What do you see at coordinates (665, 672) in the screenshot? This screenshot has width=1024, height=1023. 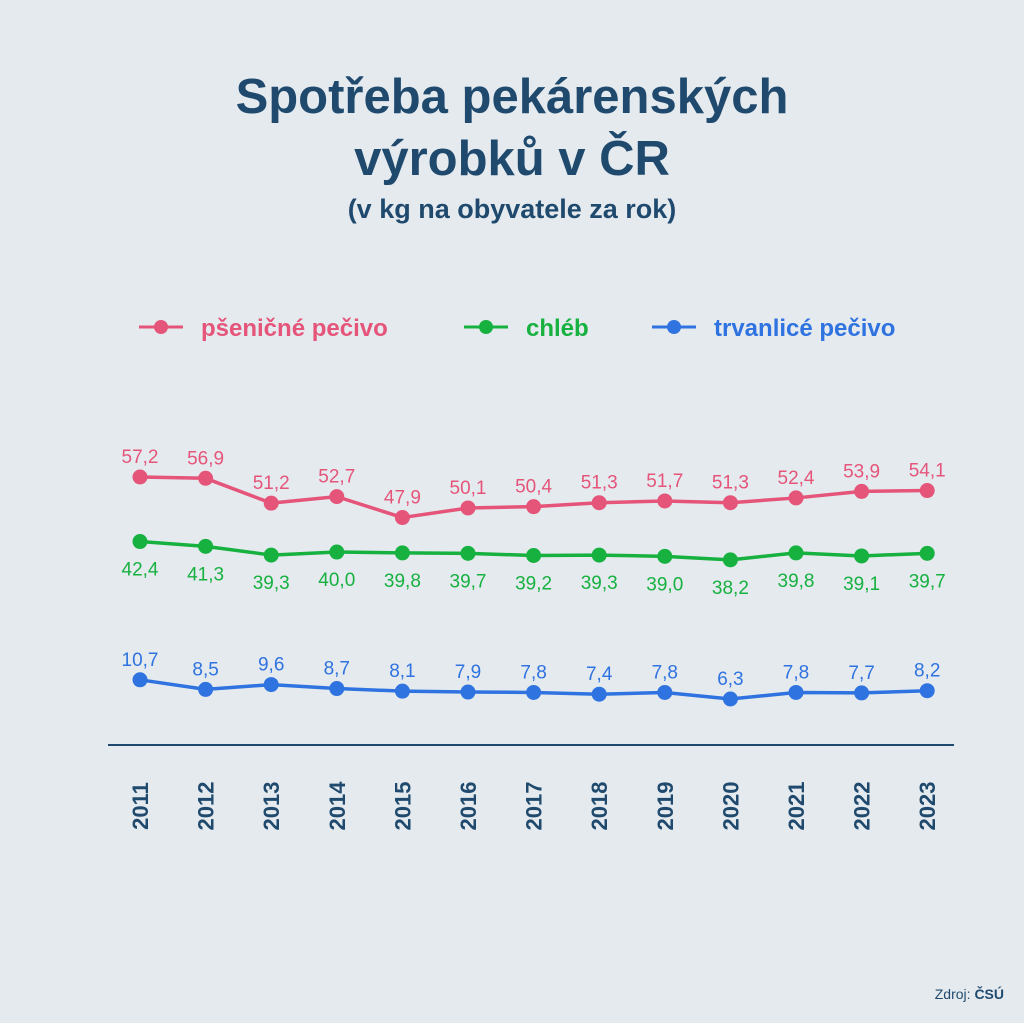 I see `data-label-2-2019: 7,8` at bounding box center [665, 672].